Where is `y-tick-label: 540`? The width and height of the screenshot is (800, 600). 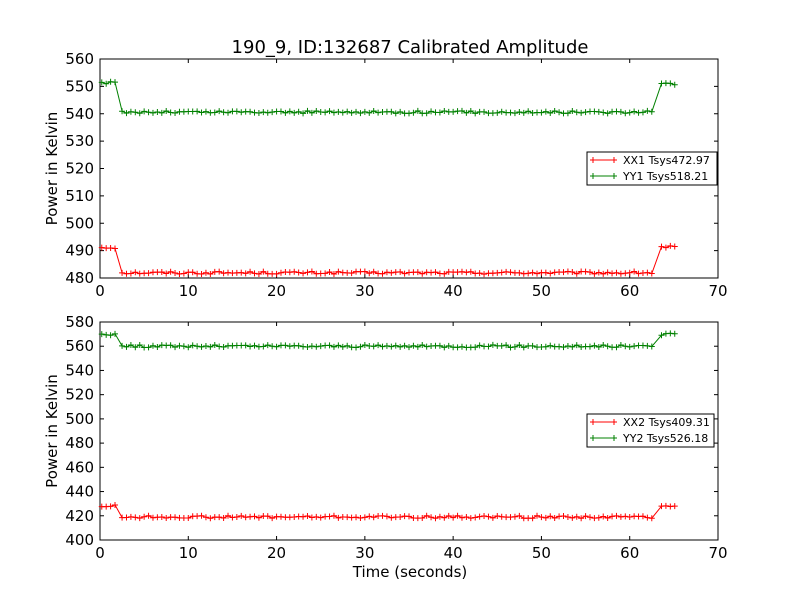
y-tick-label: 540 is located at coordinates (79, 370).